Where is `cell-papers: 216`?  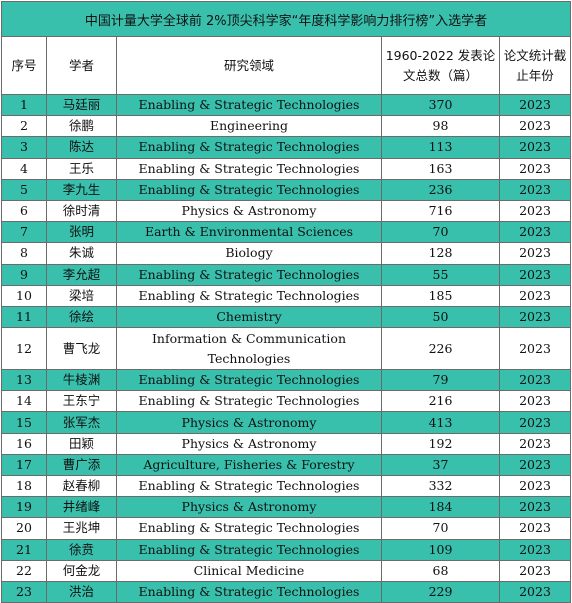
cell-papers: 216 is located at coordinates (440, 401).